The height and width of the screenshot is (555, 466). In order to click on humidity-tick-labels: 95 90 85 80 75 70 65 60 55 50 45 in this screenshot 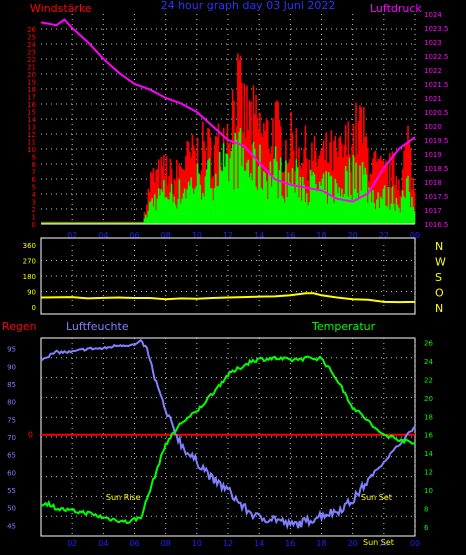, I will do `click(11, 438)`.